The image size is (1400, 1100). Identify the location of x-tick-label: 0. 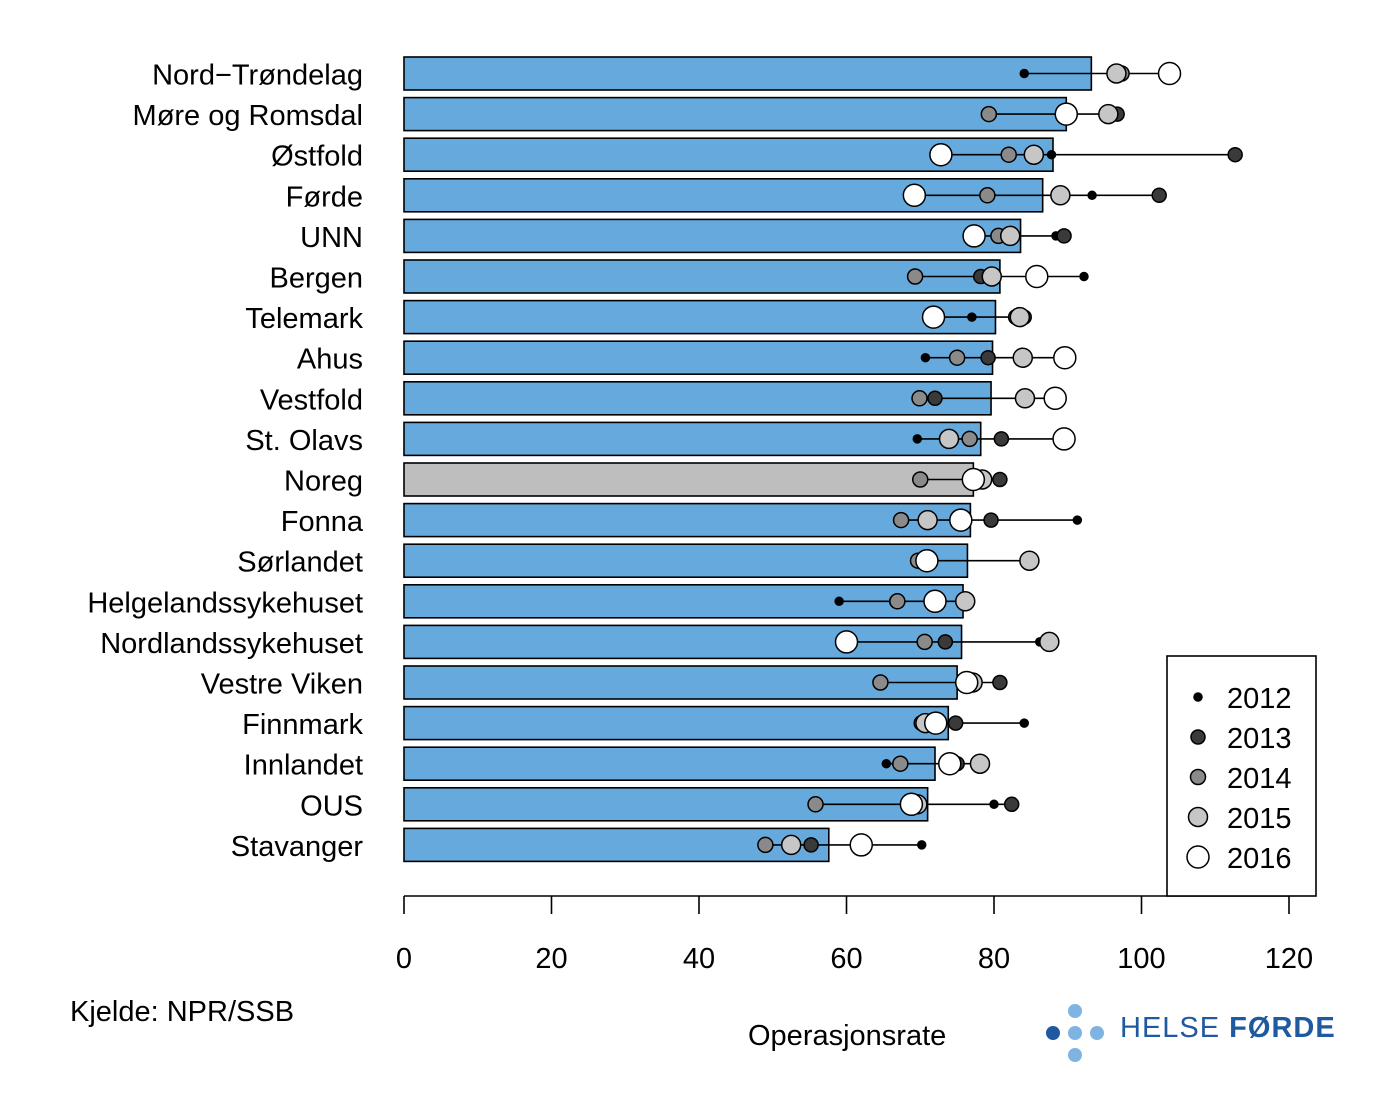
(404, 959).